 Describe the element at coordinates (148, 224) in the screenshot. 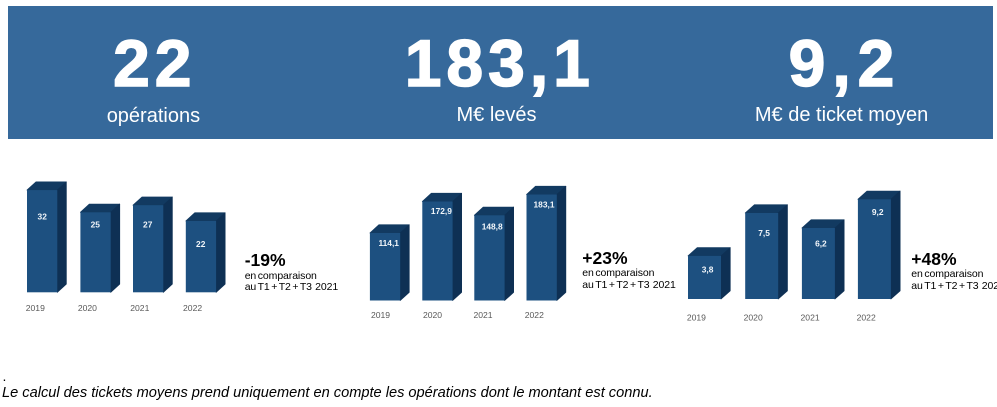

I see `svg-text: 27` at that location.